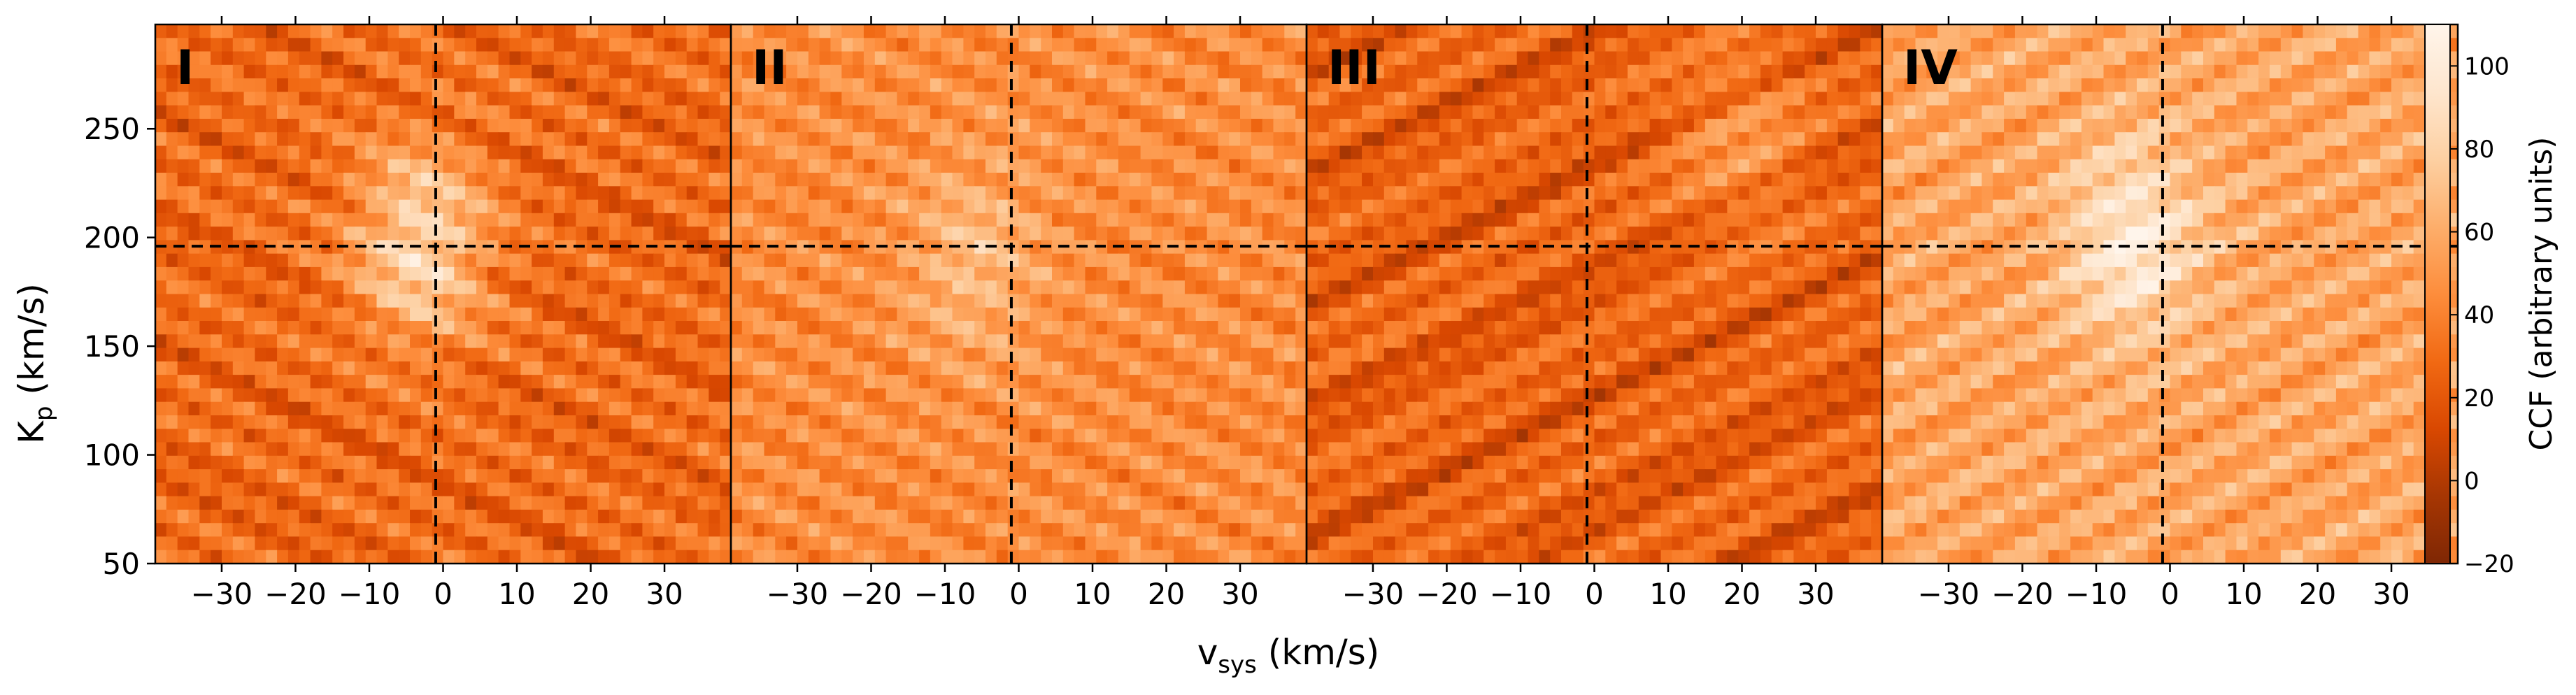  I want to click on y-tick-label-2: 150, so click(112, 346).